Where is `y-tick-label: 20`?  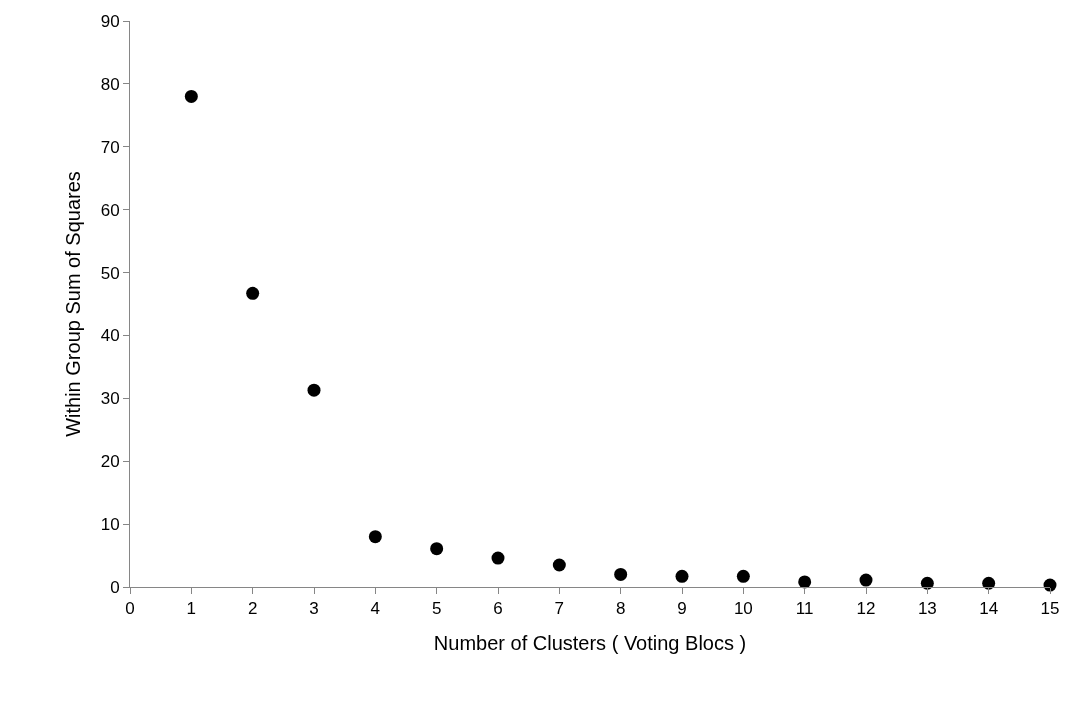 y-tick-label: 20 is located at coordinates (110, 462).